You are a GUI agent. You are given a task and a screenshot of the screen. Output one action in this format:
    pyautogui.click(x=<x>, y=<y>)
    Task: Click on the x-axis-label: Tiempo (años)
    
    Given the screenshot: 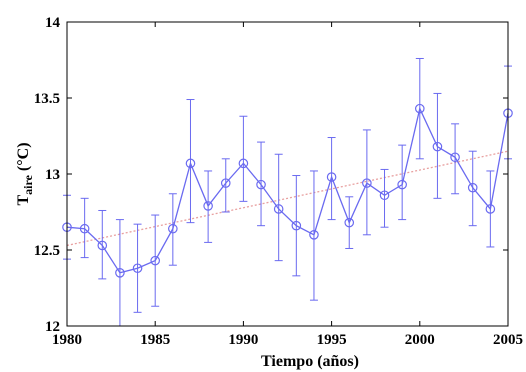 What is the action you would take?
    pyautogui.click(x=310, y=361)
    